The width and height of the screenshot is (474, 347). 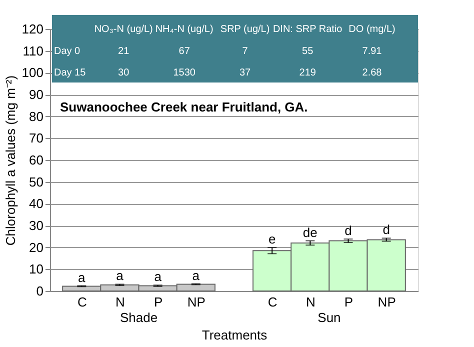 I want to click on annotation: DIN: SRP Ratio, so click(x=307, y=29).